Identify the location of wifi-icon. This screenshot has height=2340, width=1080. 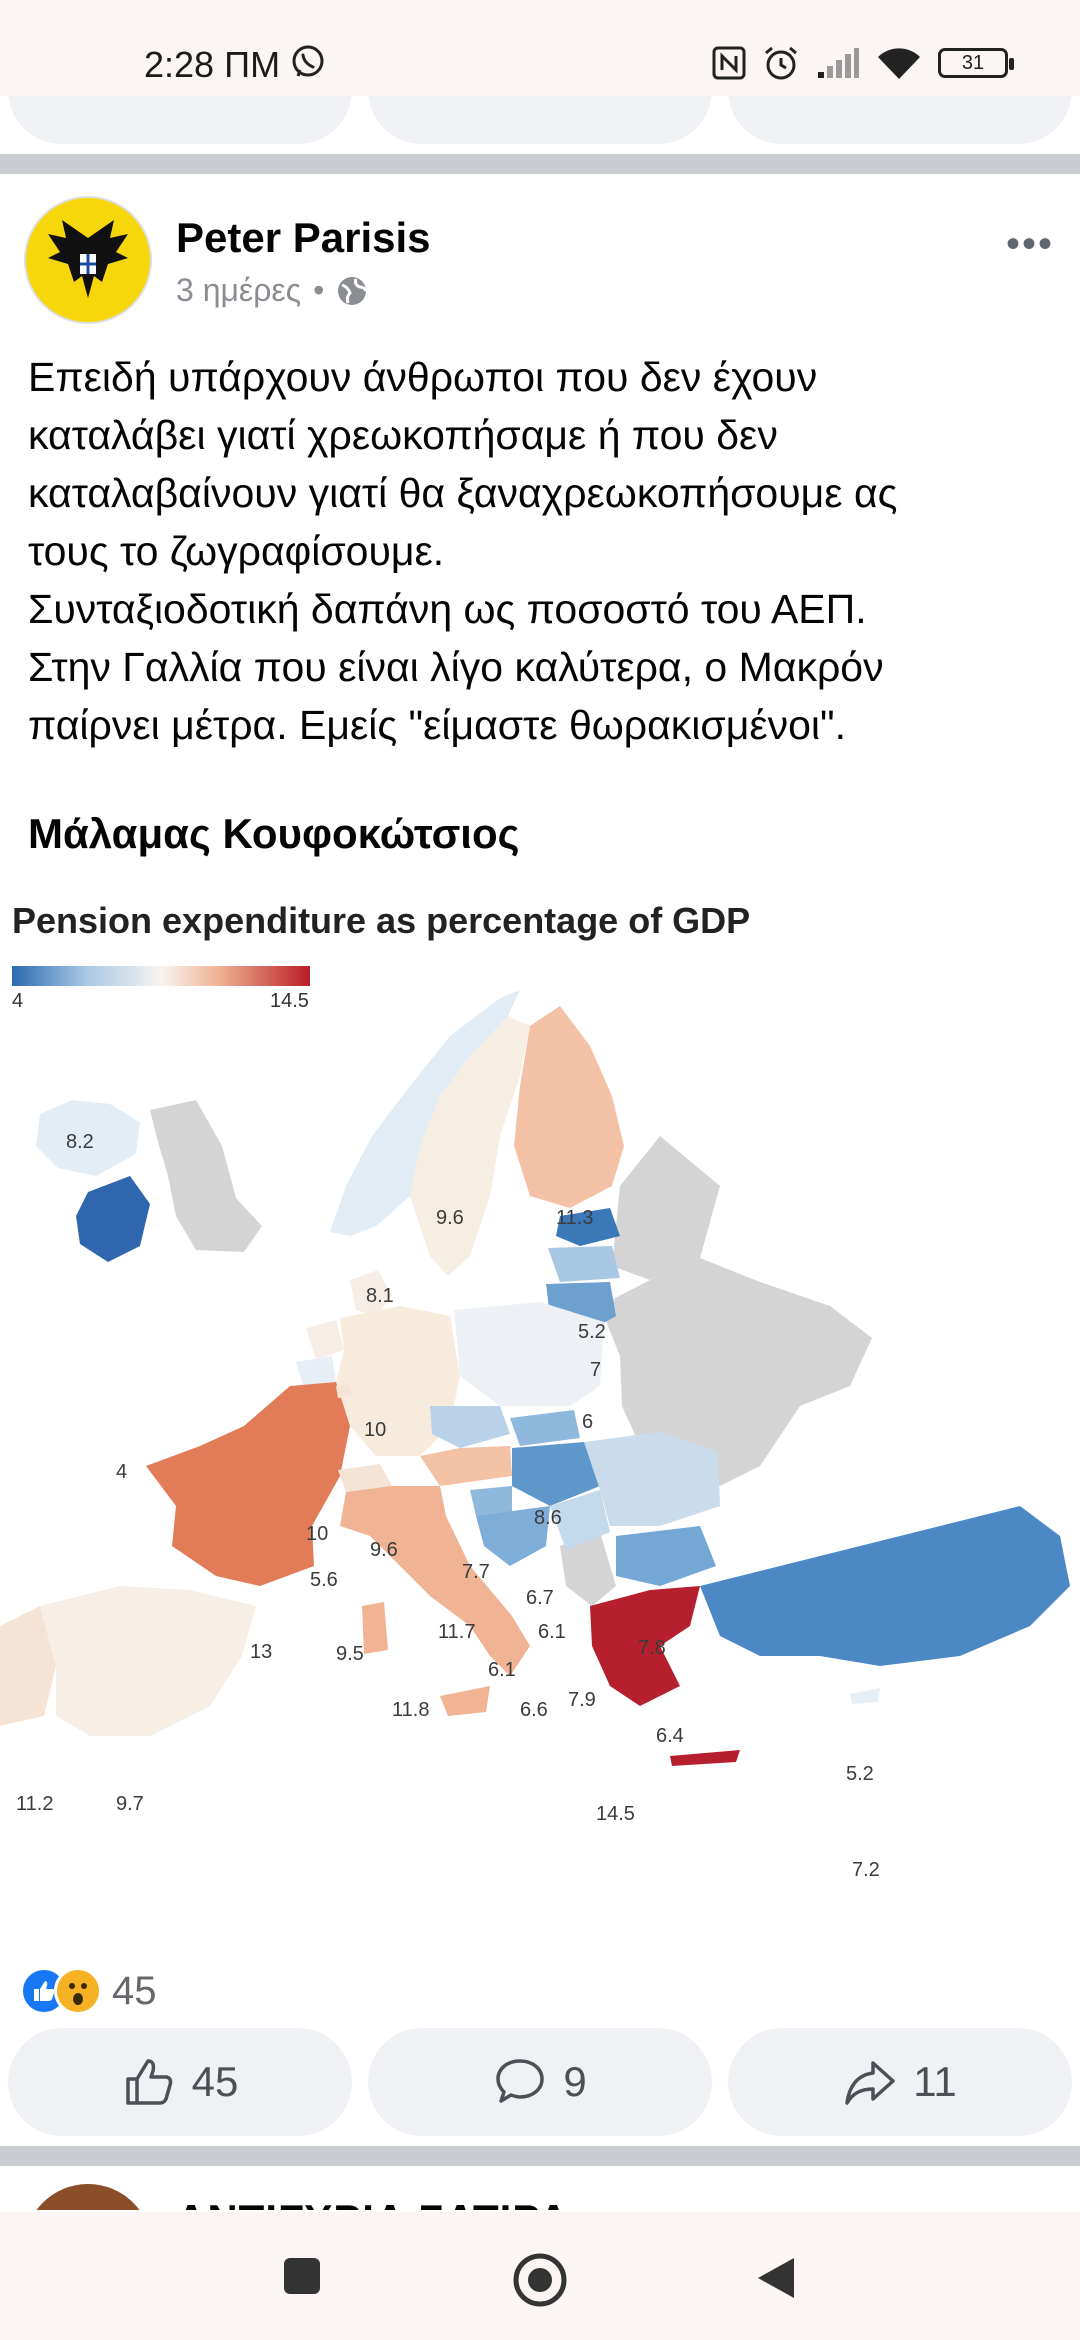
(899, 63).